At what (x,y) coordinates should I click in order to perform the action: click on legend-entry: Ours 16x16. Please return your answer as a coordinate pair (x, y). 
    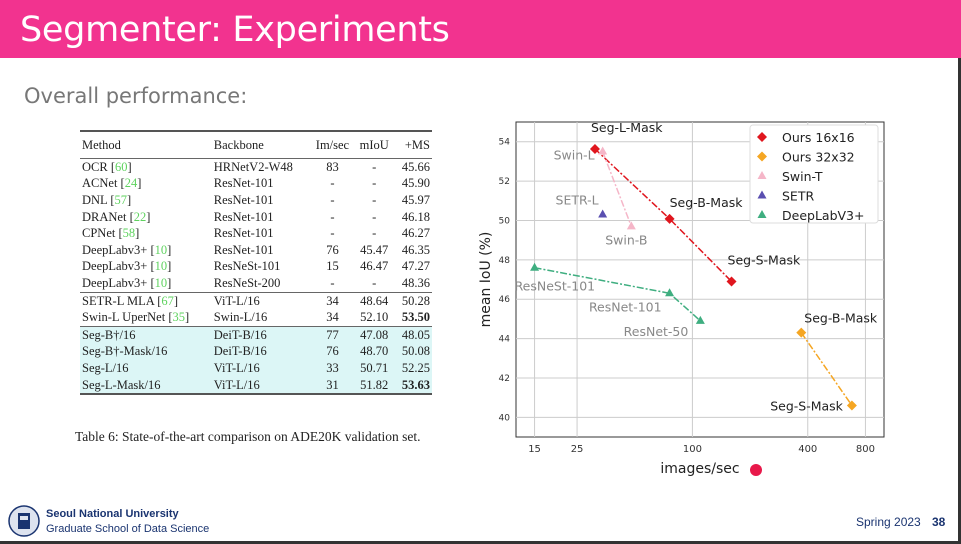
    Looking at the image, I should click on (818, 137).